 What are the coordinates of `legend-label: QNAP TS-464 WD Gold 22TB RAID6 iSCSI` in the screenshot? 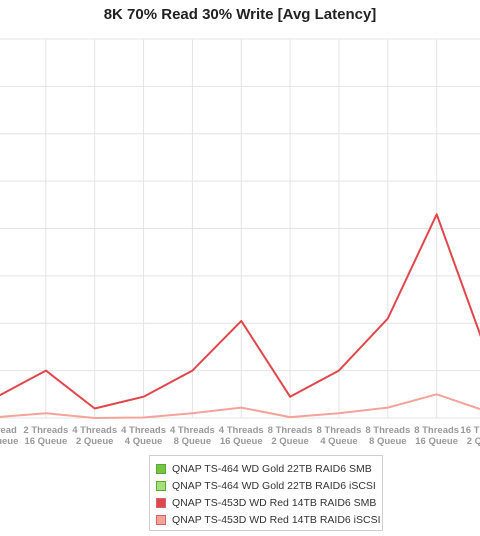 It's located at (274, 485).